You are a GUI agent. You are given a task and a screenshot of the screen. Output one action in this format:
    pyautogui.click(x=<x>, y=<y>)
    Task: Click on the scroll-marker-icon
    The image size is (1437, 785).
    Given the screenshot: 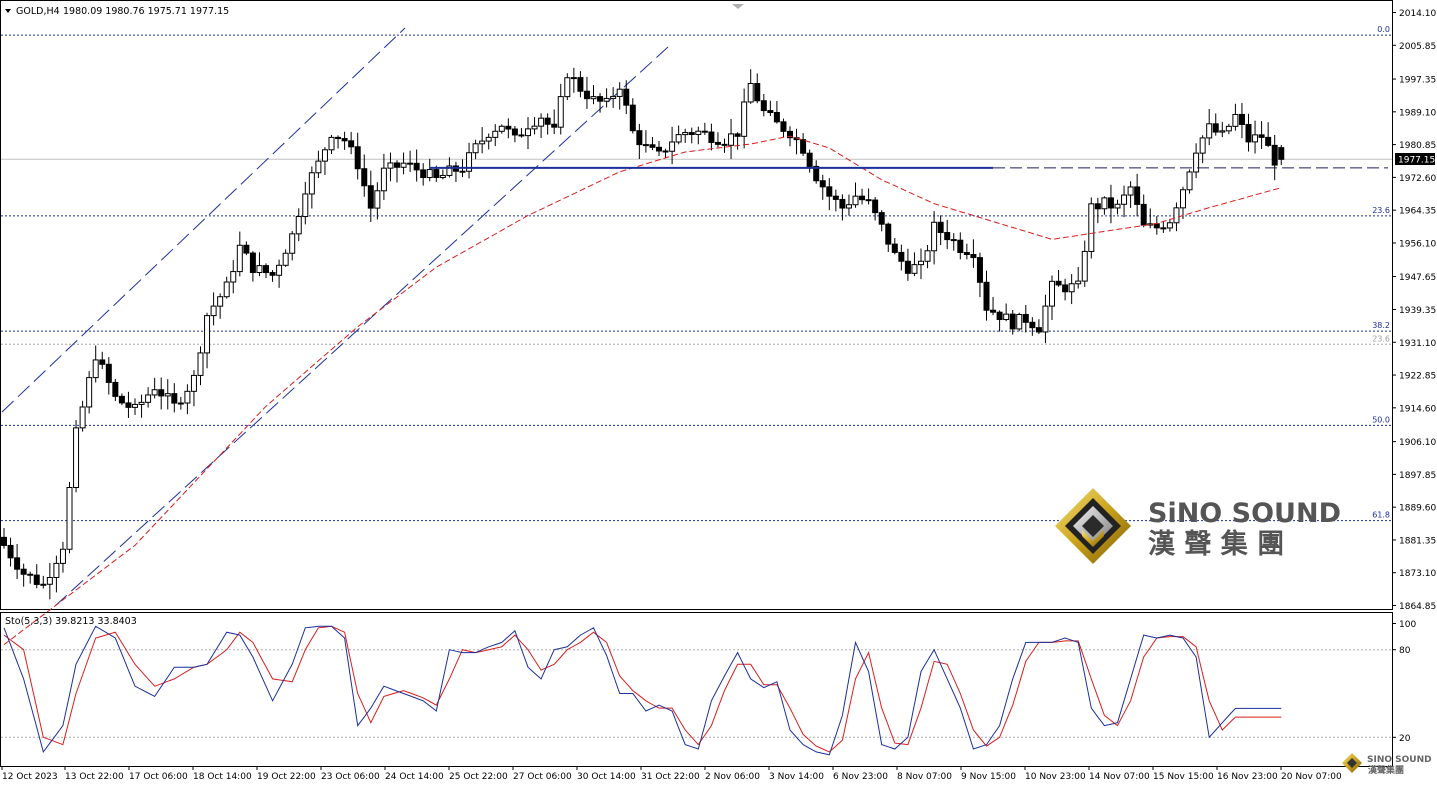 What is the action you would take?
    pyautogui.click(x=738, y=6)
    